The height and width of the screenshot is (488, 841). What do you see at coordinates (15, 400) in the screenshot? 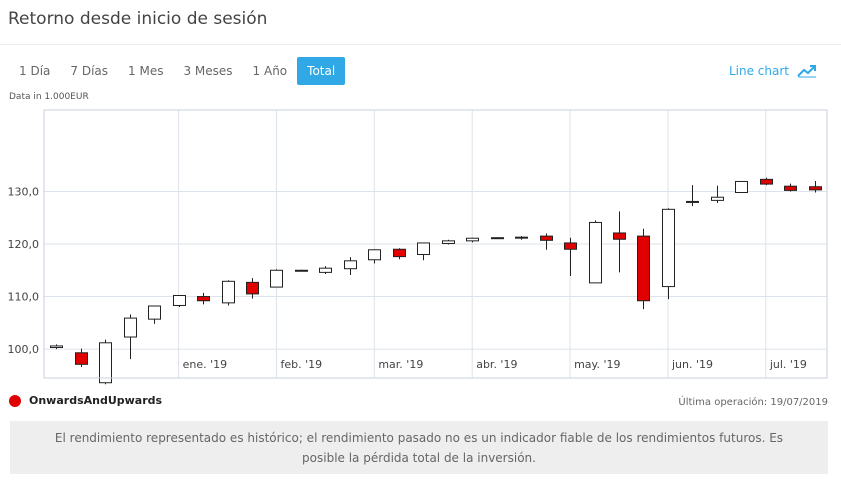
I see `legend-dot-icon` at bounding box center [15, 400].